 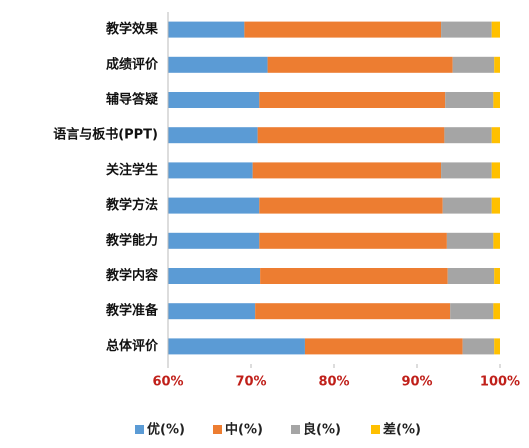 What do you see at coordinates (132, 64) in the screenshot?
I see `category-label: 成绩评价` at bounding box center [132, 64].